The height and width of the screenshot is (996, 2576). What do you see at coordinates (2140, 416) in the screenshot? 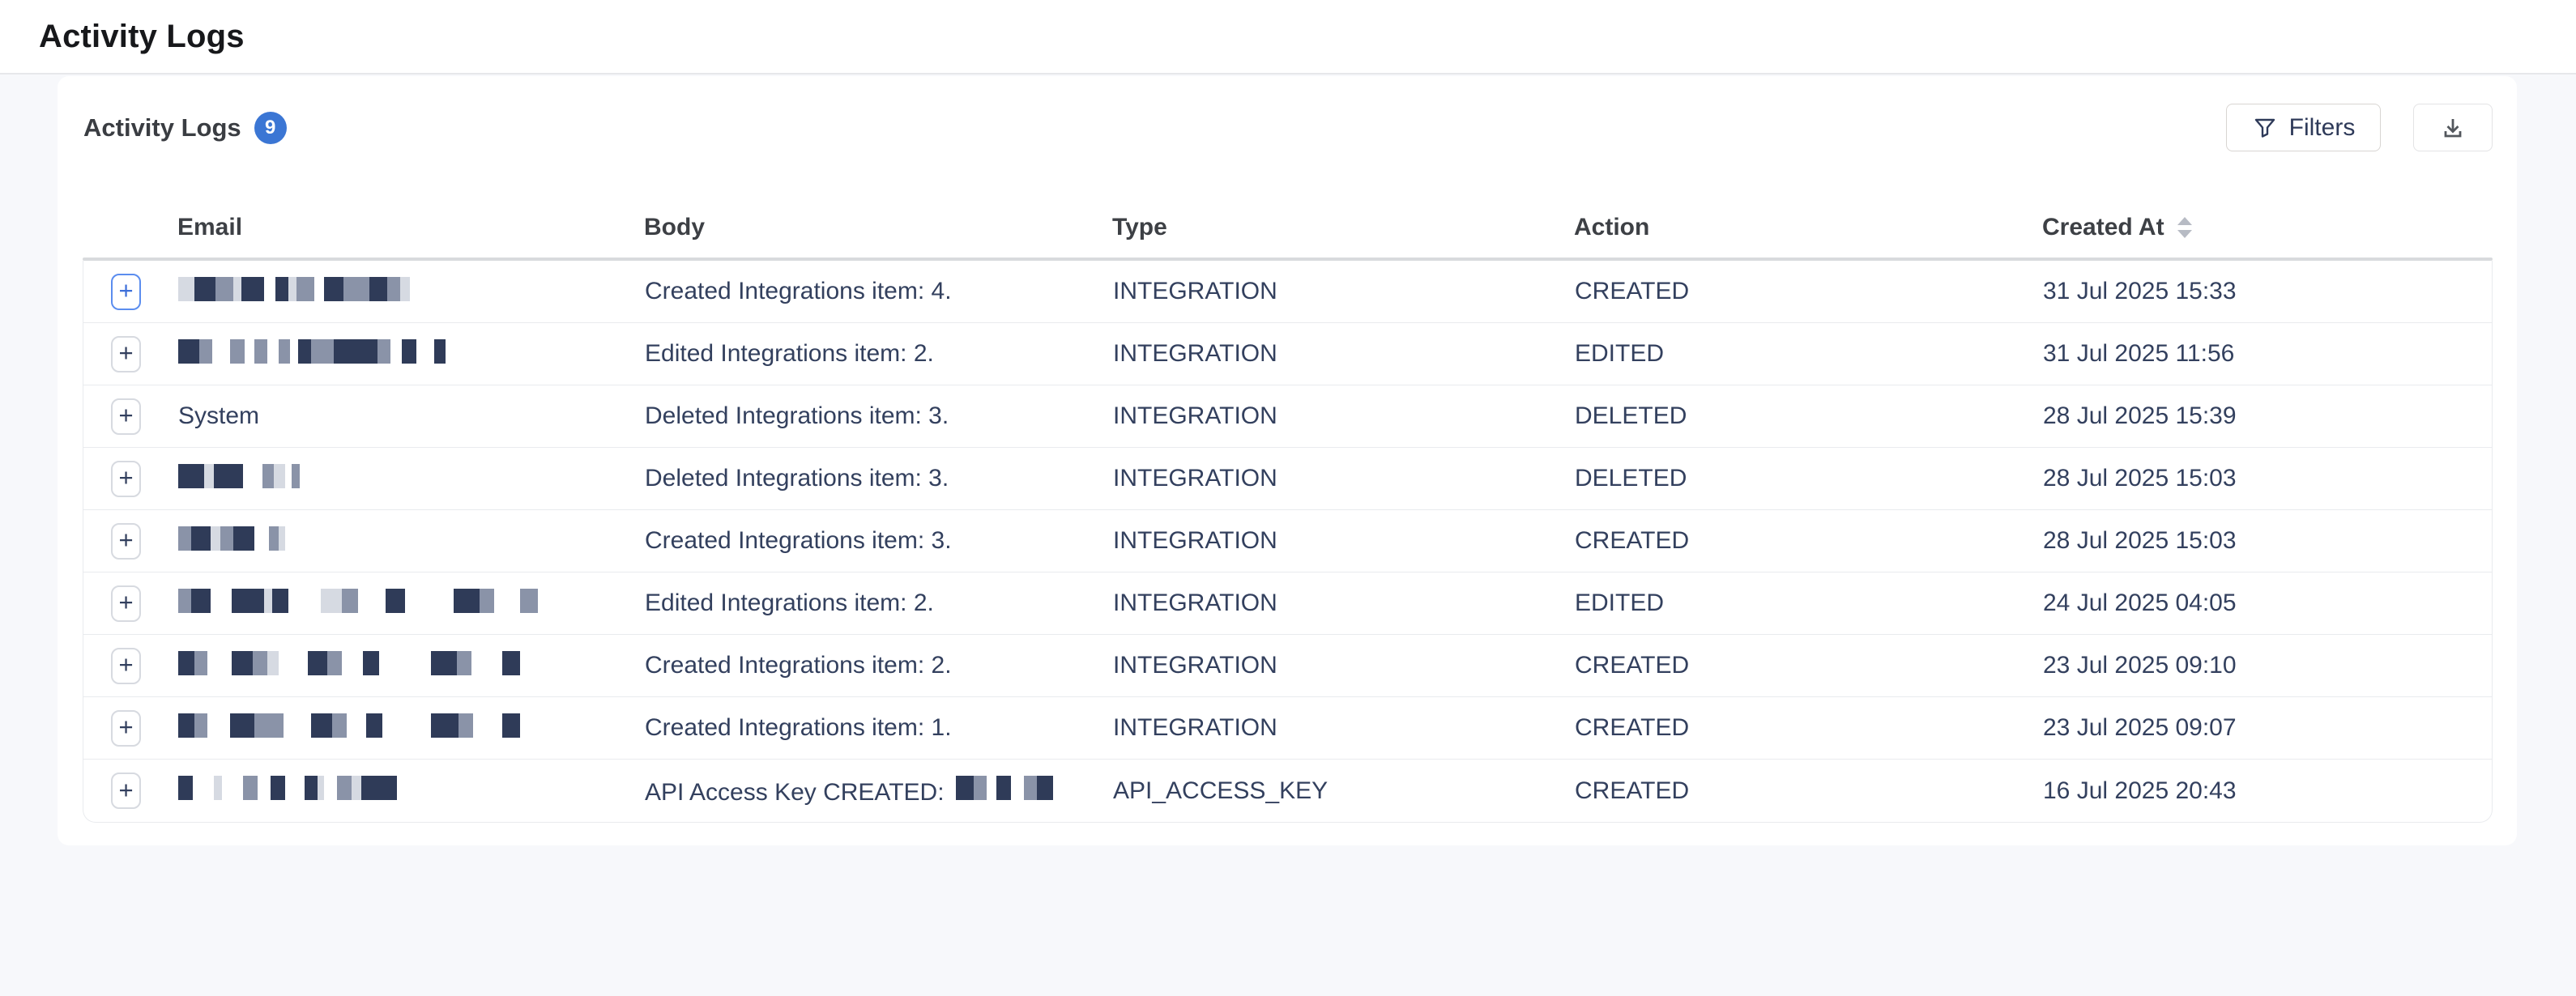
I see `created-at-text: 28 Jul 2025 15:39` at bounding box center [2140, 416].